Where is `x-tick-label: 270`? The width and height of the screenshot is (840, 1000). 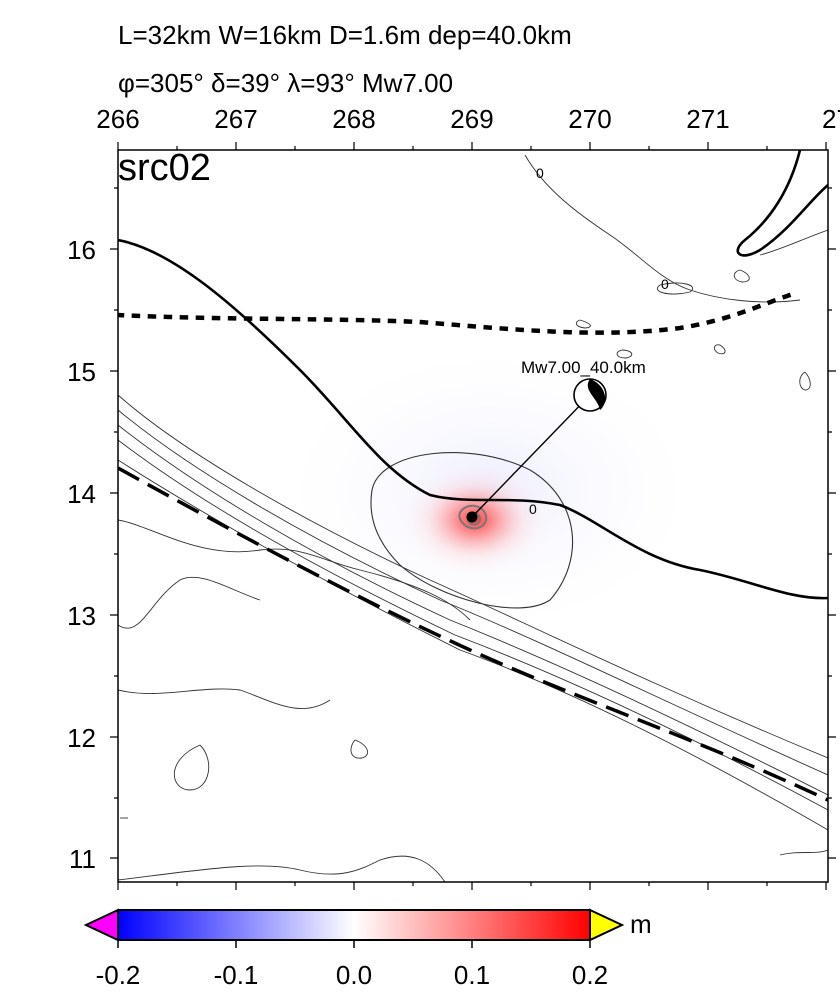 x-tick-label: 270 is located at coordinates (589, 119).